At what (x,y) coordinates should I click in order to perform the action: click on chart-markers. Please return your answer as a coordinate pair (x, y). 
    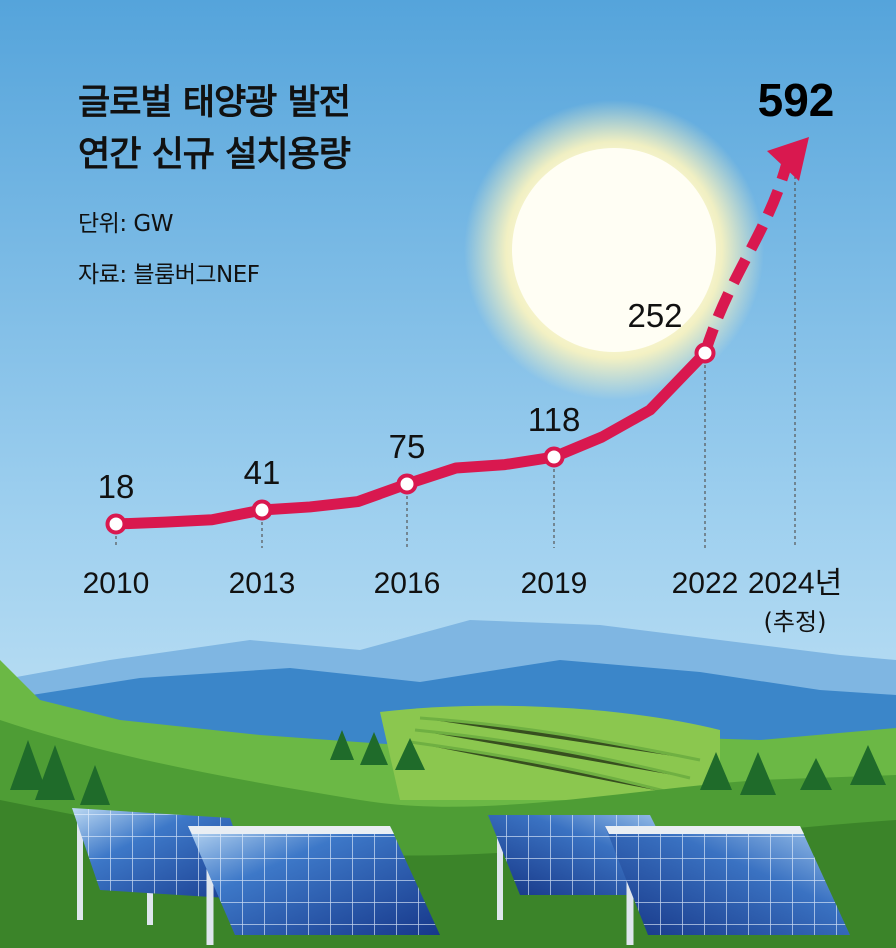
    Looking at the image, I should click on (410, 438).